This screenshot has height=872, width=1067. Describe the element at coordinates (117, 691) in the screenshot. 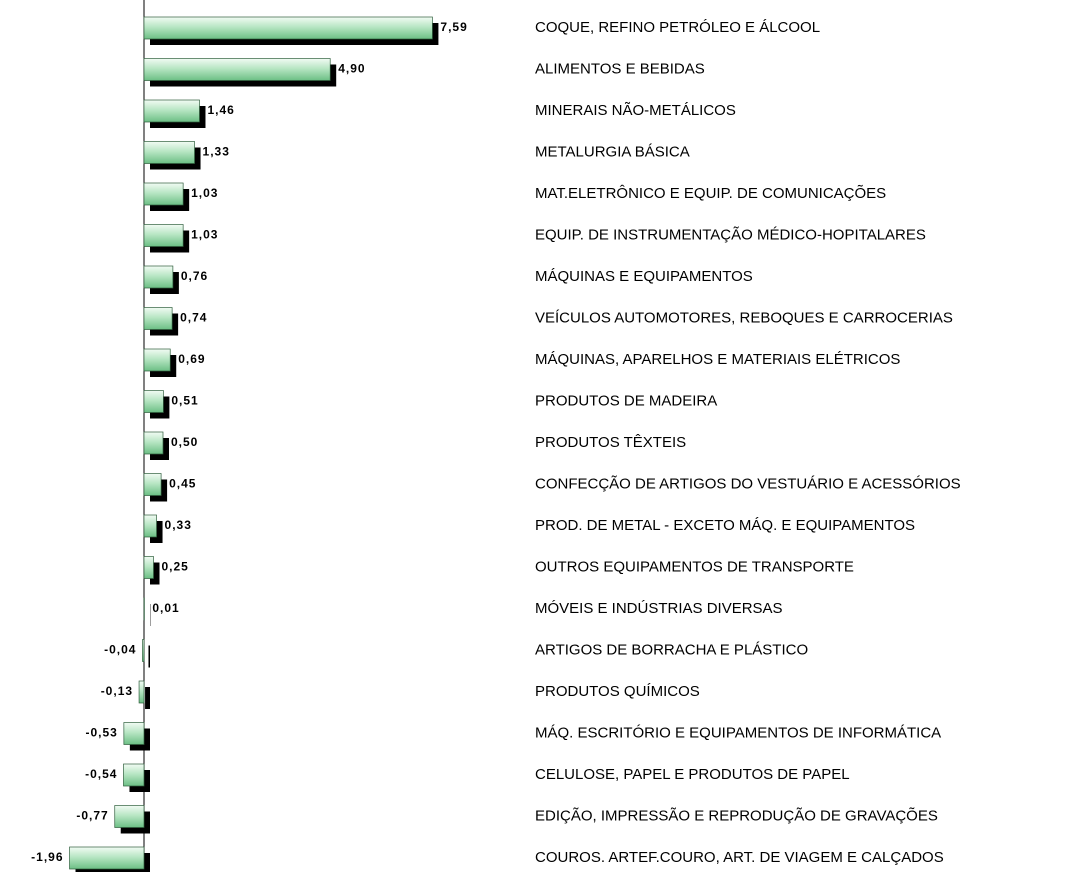

I see `value-label: -0,13` at that location.